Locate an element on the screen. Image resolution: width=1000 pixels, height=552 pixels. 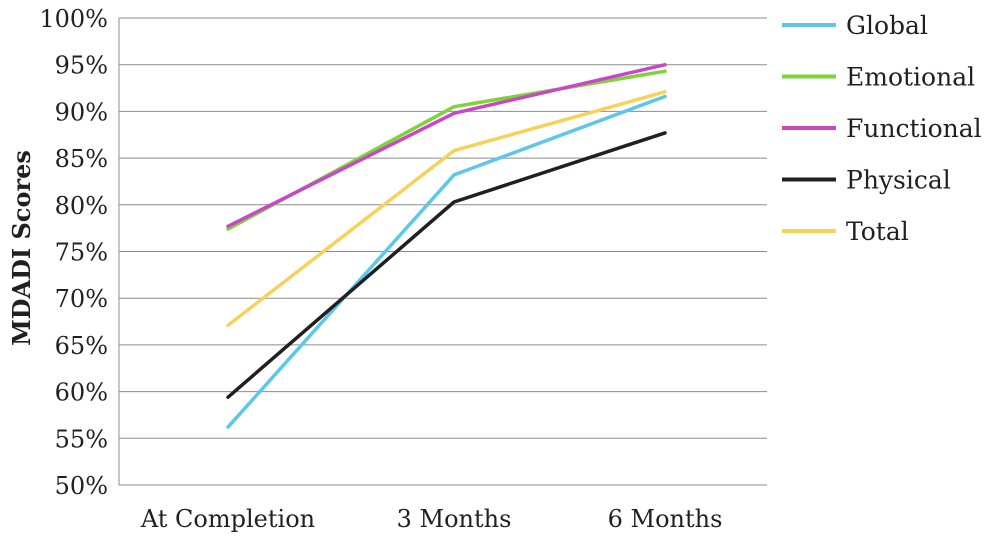
series-line-functional is located at coordinates (446, 145).